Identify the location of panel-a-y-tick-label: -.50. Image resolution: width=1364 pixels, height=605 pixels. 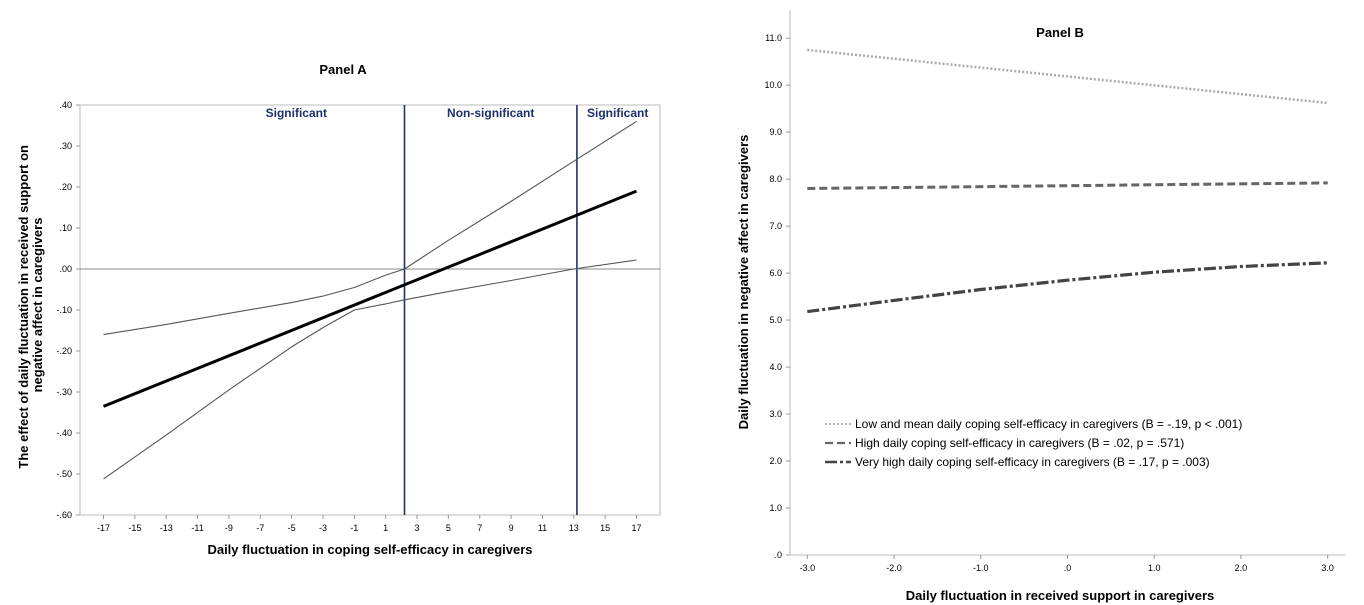
(64, 474).